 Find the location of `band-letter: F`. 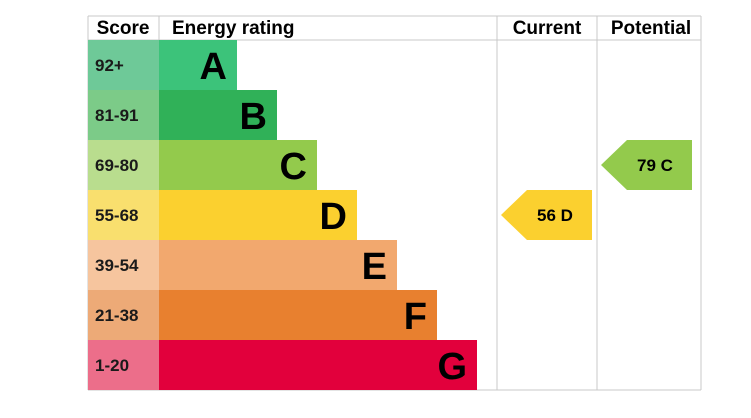

band-letter: F is located at coordinates (415, 317).